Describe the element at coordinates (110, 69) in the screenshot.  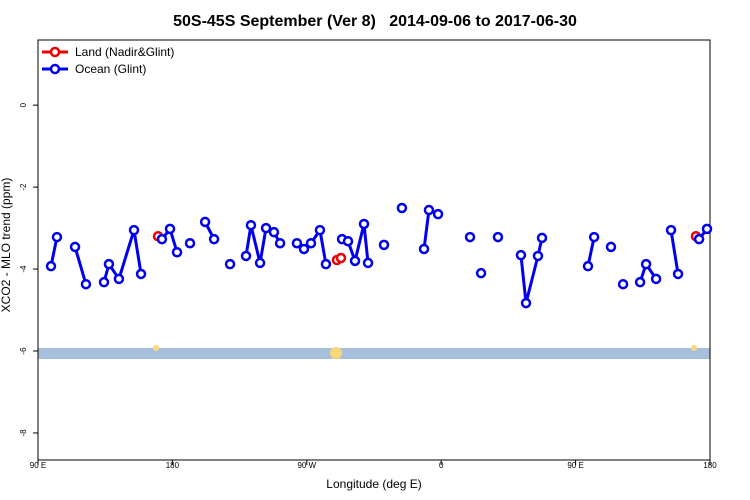
I see `legend-label: Ocean (Glint)` at that location.